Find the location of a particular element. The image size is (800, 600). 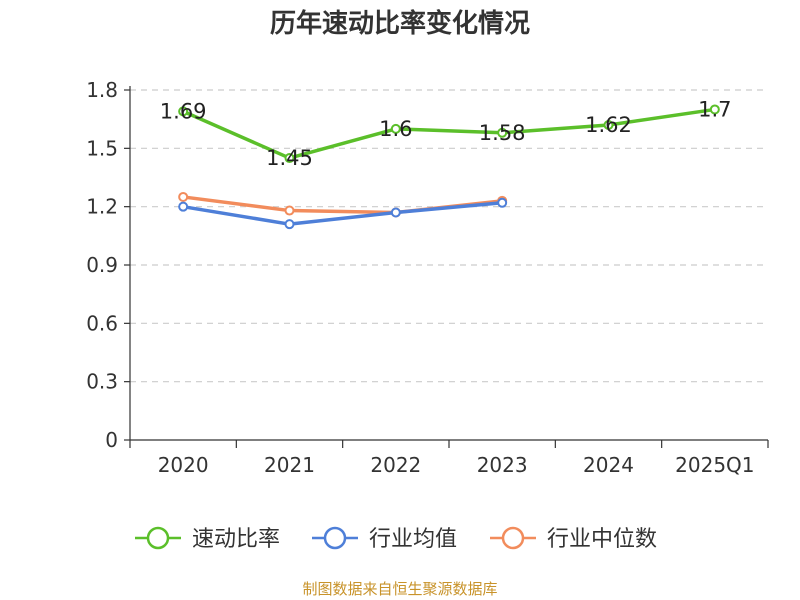

data-label: 1.69 is located at coordinates (183, 111).